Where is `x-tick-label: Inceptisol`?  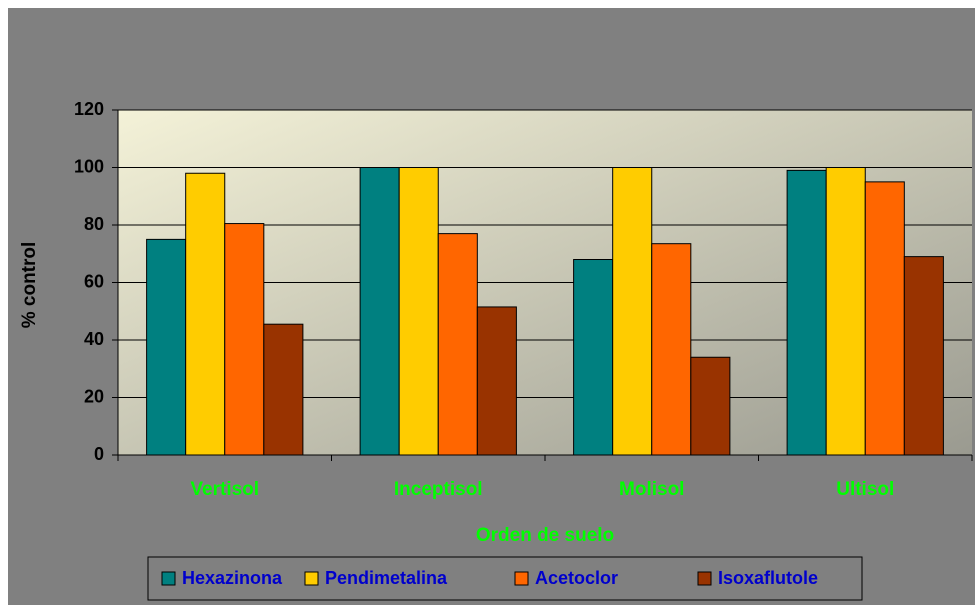
x-tick-label: Inceptisol is located at coordinates (438, 489).